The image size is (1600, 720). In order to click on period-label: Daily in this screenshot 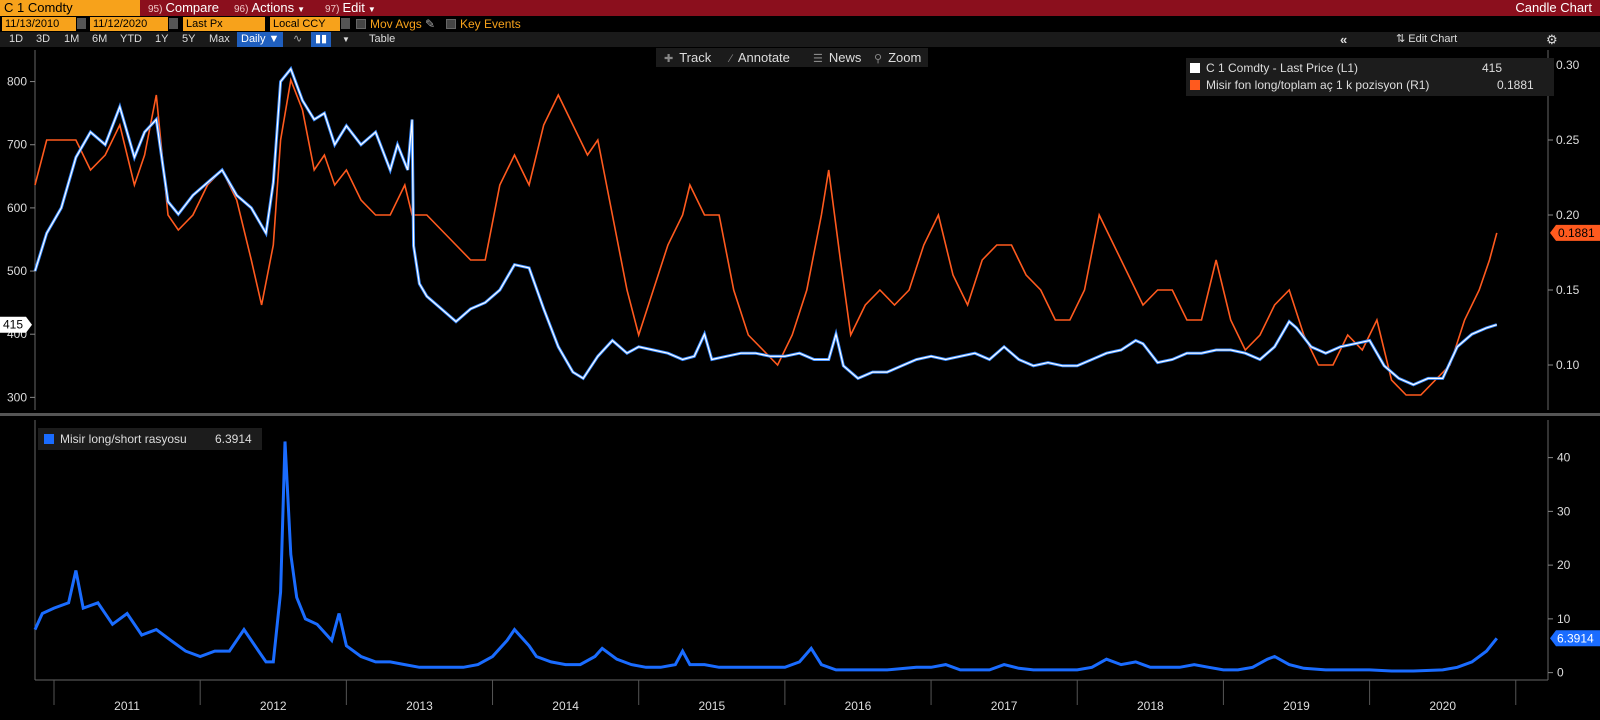, I will do `click(253, 39)`.